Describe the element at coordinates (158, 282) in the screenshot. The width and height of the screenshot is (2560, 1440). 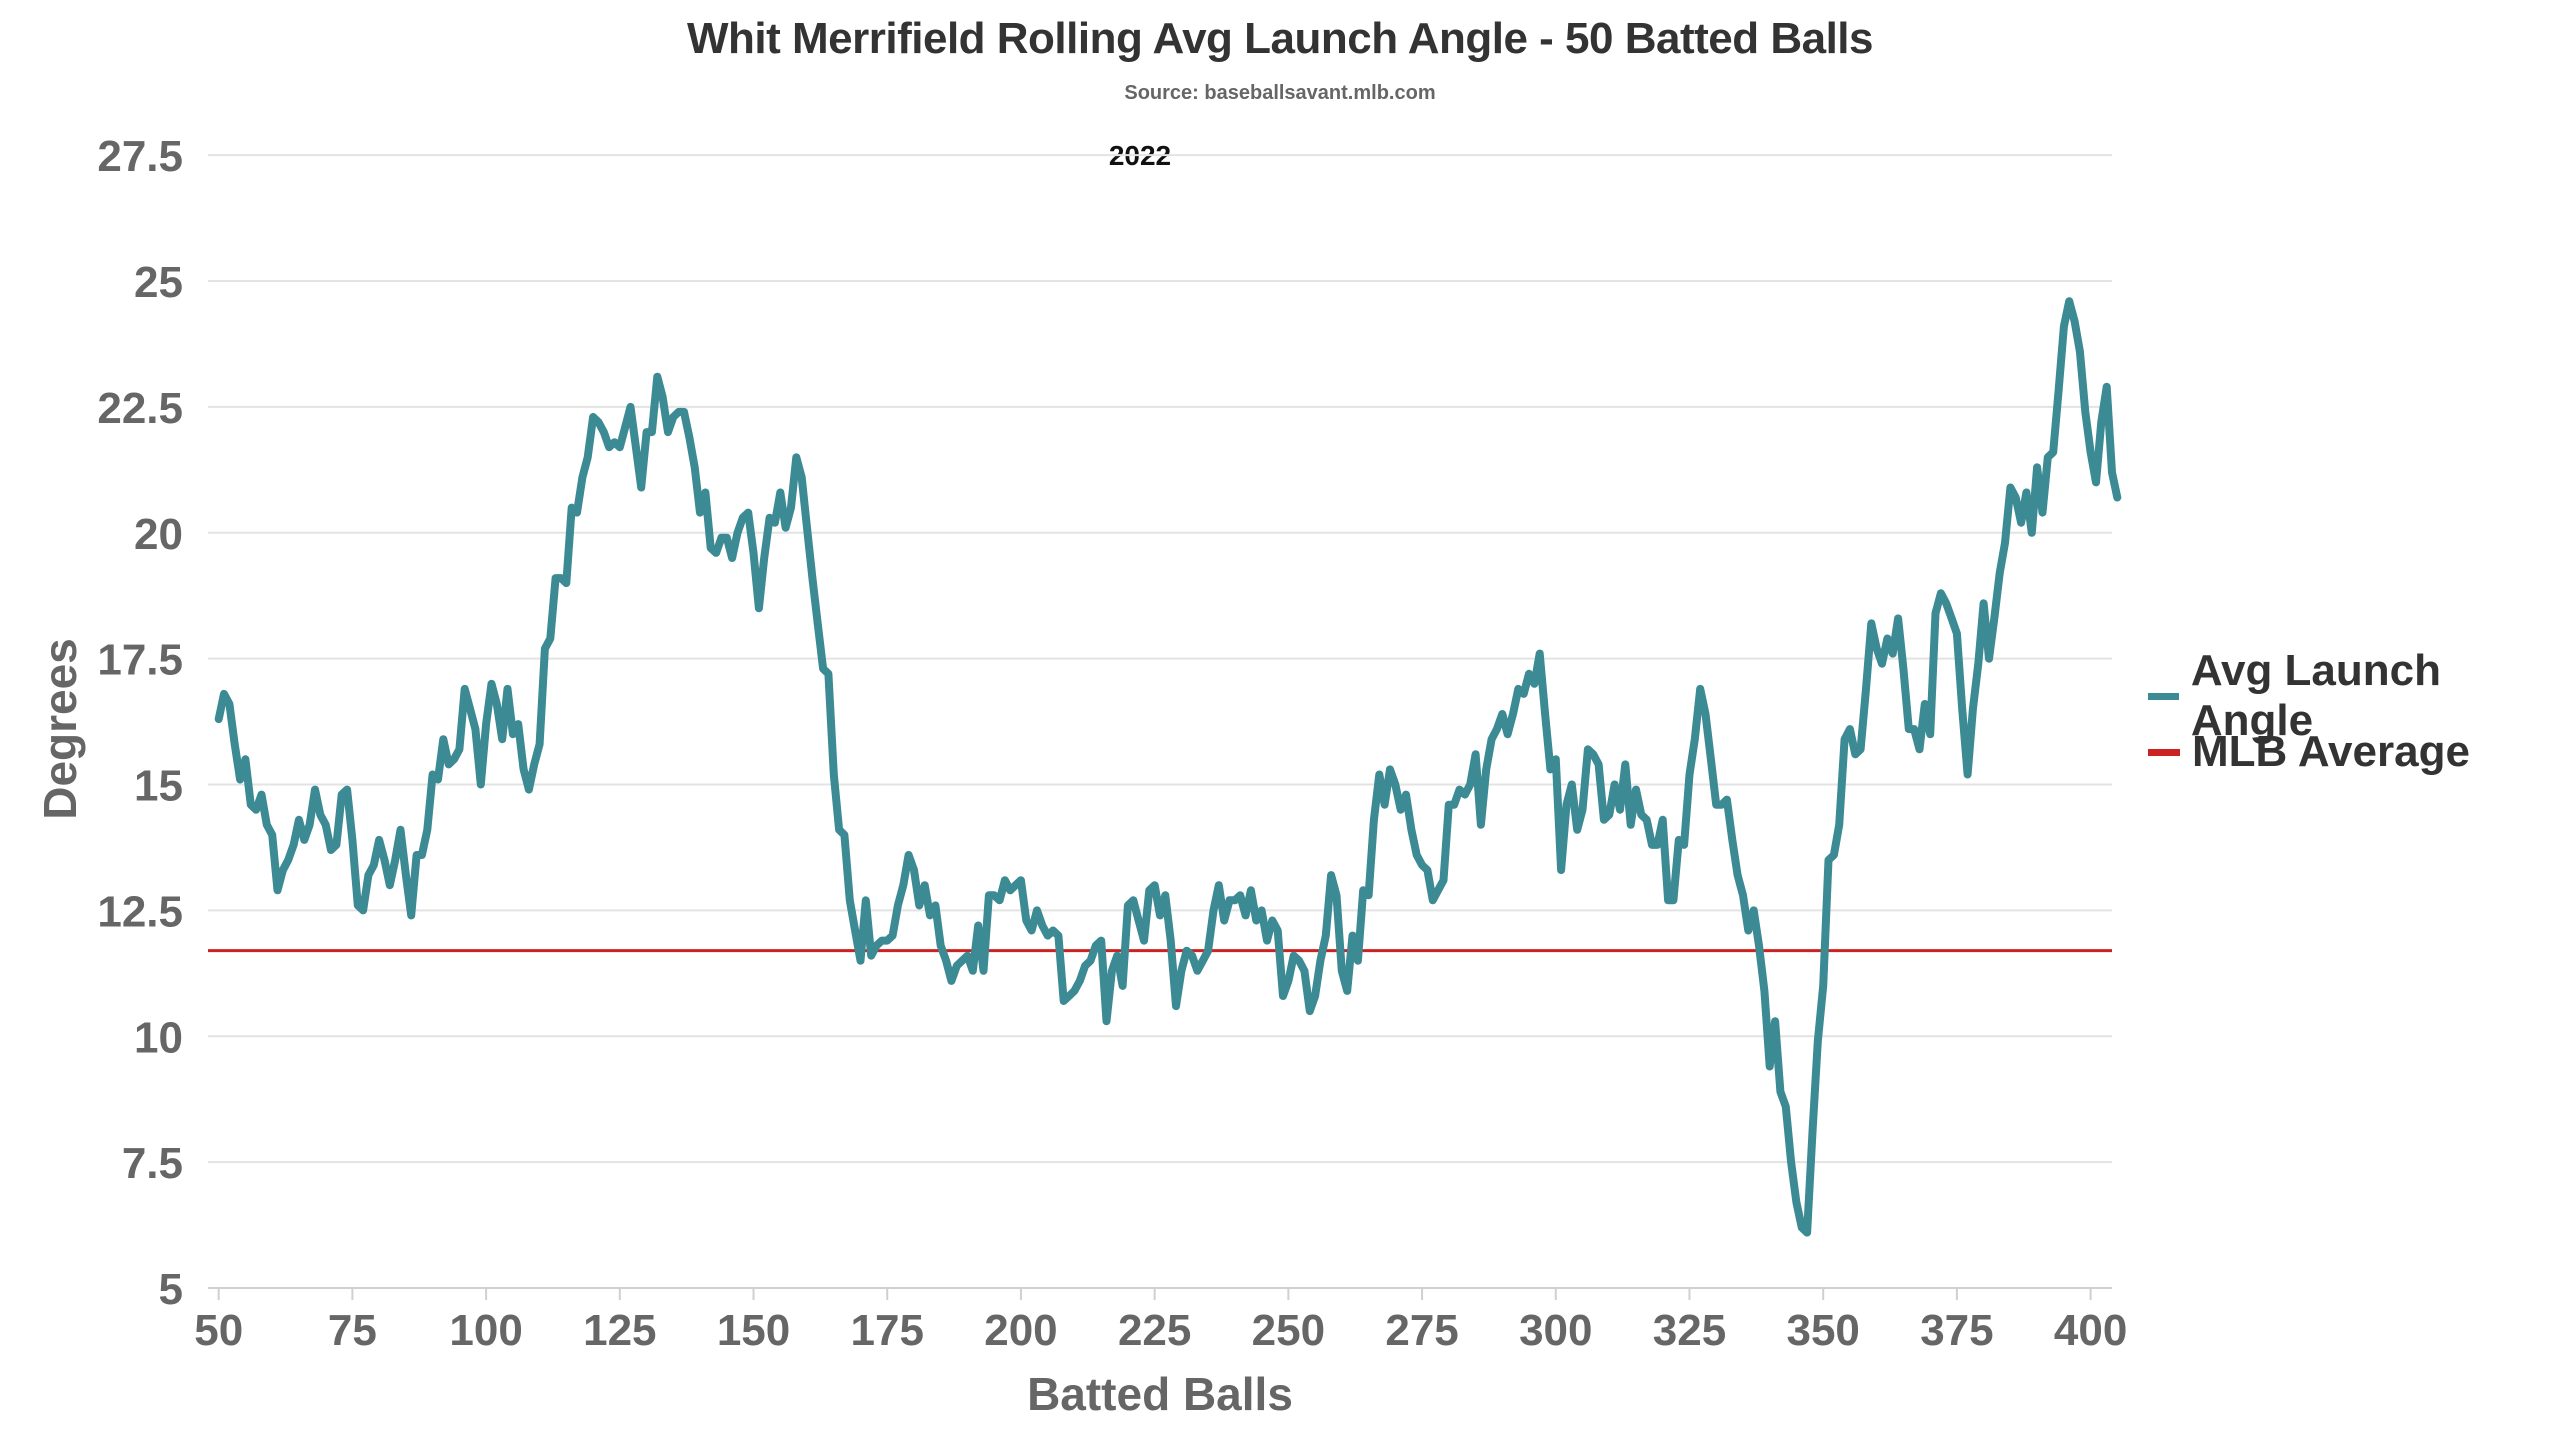
I see `y-tick-label: 25` at that location.